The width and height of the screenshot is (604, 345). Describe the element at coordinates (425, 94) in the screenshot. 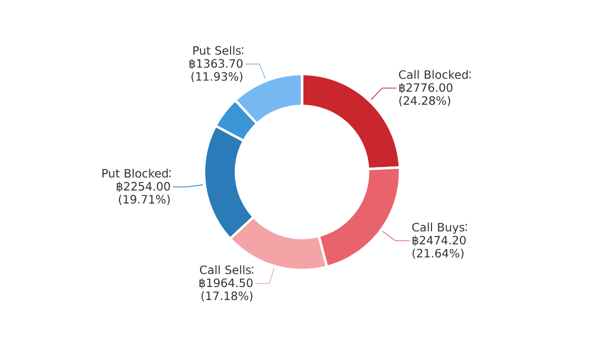

I see `data-label: ฿2776.00 (24.28%)` at that location.